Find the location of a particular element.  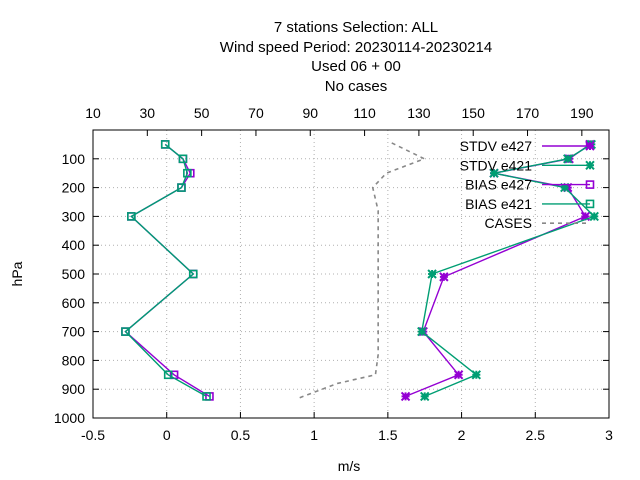

x-tick-label: 2.5 is located at coordinates (536, 435).